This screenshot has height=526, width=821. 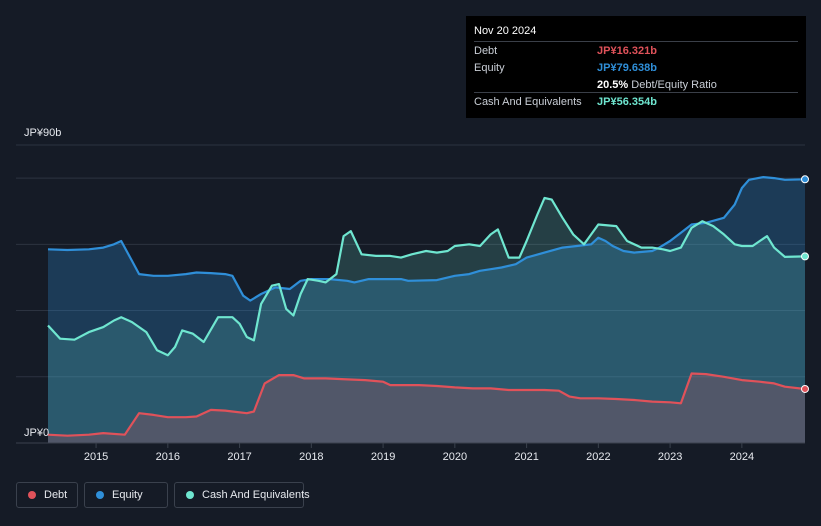 I want to click on tooltip-date: Nov 20 2024, so click(x=505, y=31).